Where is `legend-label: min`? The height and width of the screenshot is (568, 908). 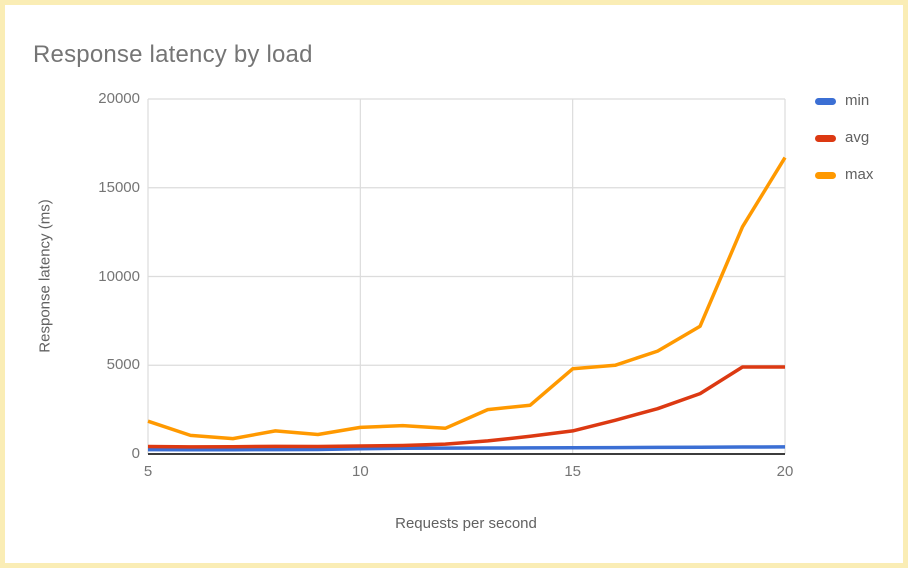
legend-label: min is located at coordinates (857, 100).